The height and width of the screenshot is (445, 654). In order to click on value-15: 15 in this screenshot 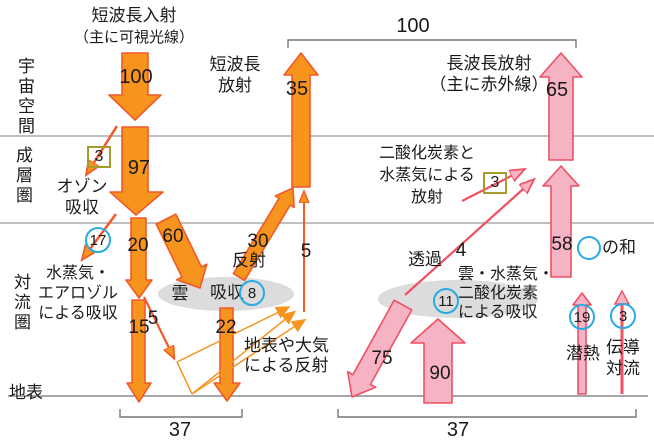, I will do `click(139, 327)`.